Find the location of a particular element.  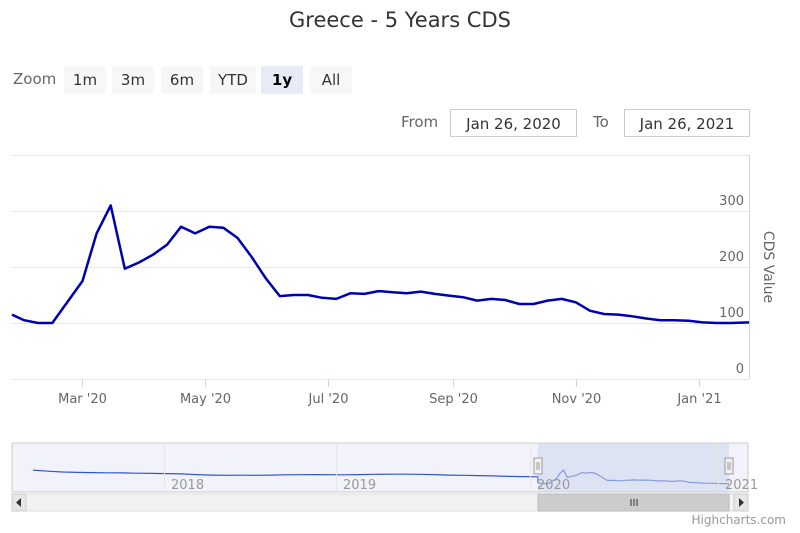

zoom-label: Zoom is located at coordinates (35, 79).